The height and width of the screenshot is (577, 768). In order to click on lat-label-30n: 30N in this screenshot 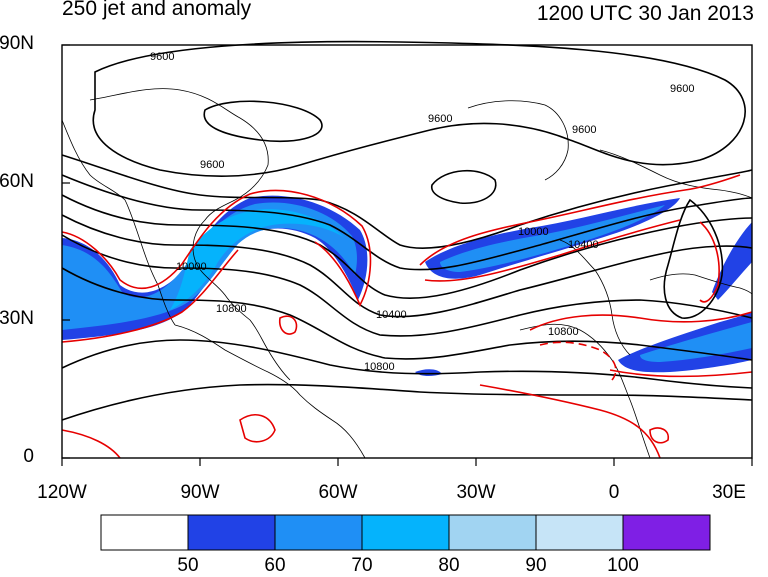, I will do `click(17, 318)`.